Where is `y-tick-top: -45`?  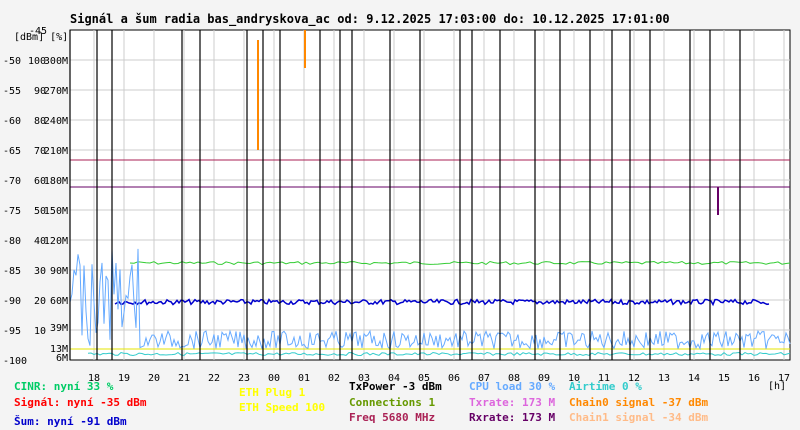
y-tick-top: -45 is located at coordinates (38, 31).